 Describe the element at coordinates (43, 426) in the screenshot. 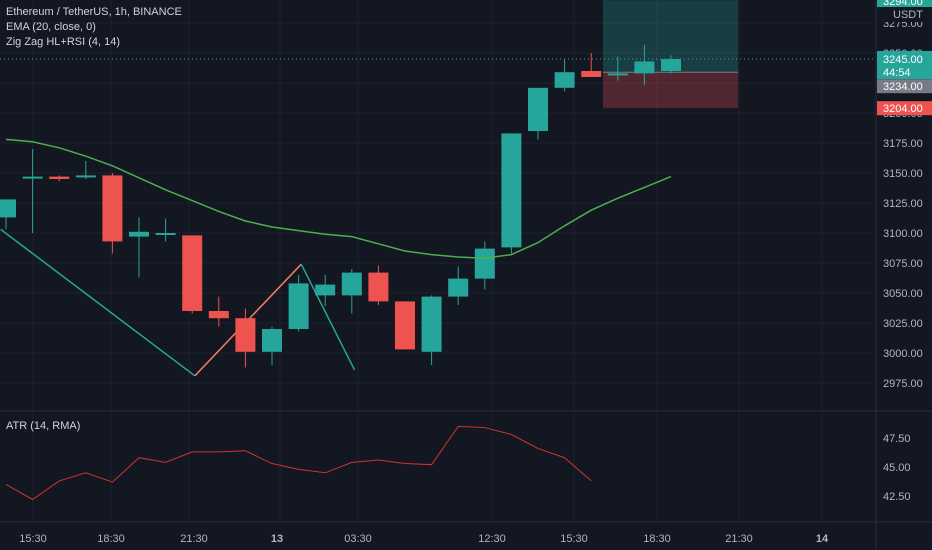

I see `atr-legend: ATR (14, RMA)` at that location.